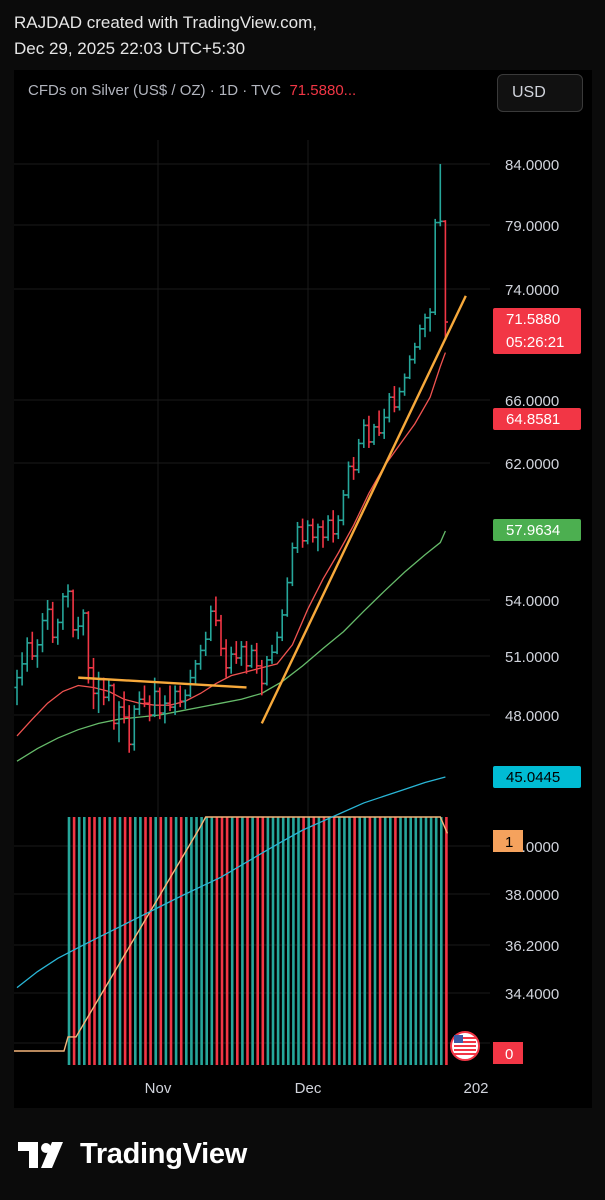 This screenshot has height=1200, width=605. I want to click on y-axis-tick-label: 74.0000, so click(532, 290).